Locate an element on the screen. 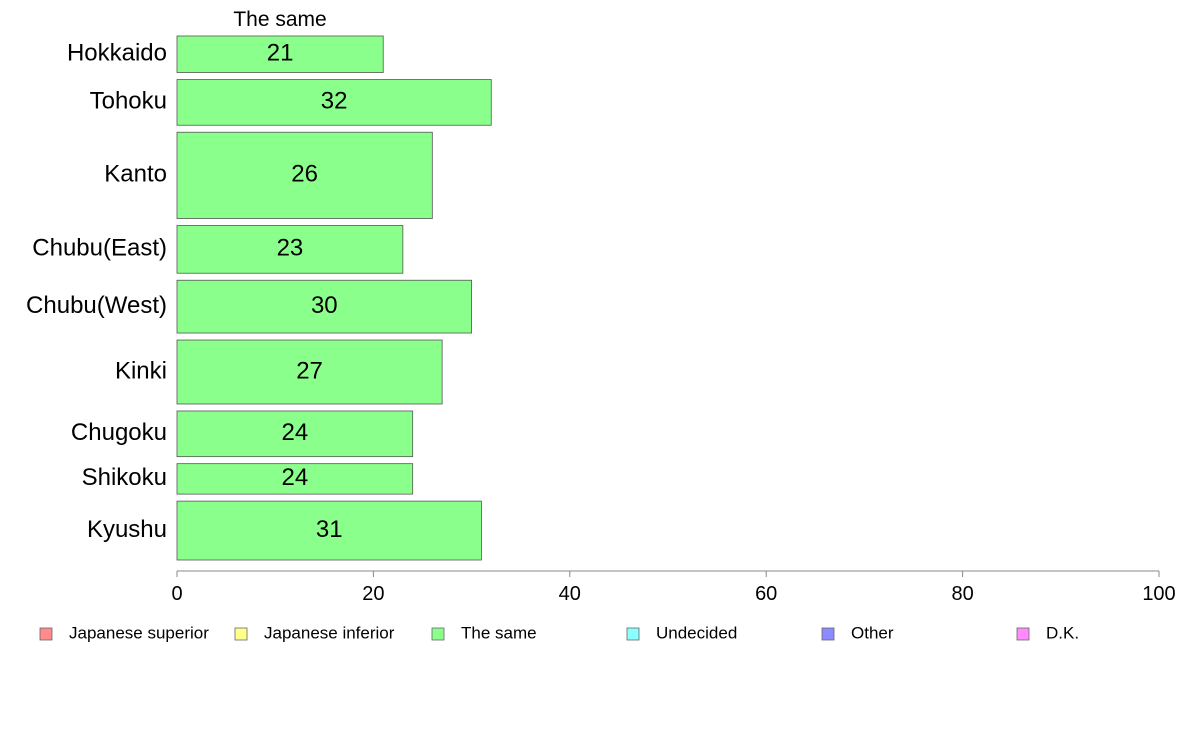 This screenshot has width=1188, height=736. x-tick-label: 40 is located at coordinates (570, 594).